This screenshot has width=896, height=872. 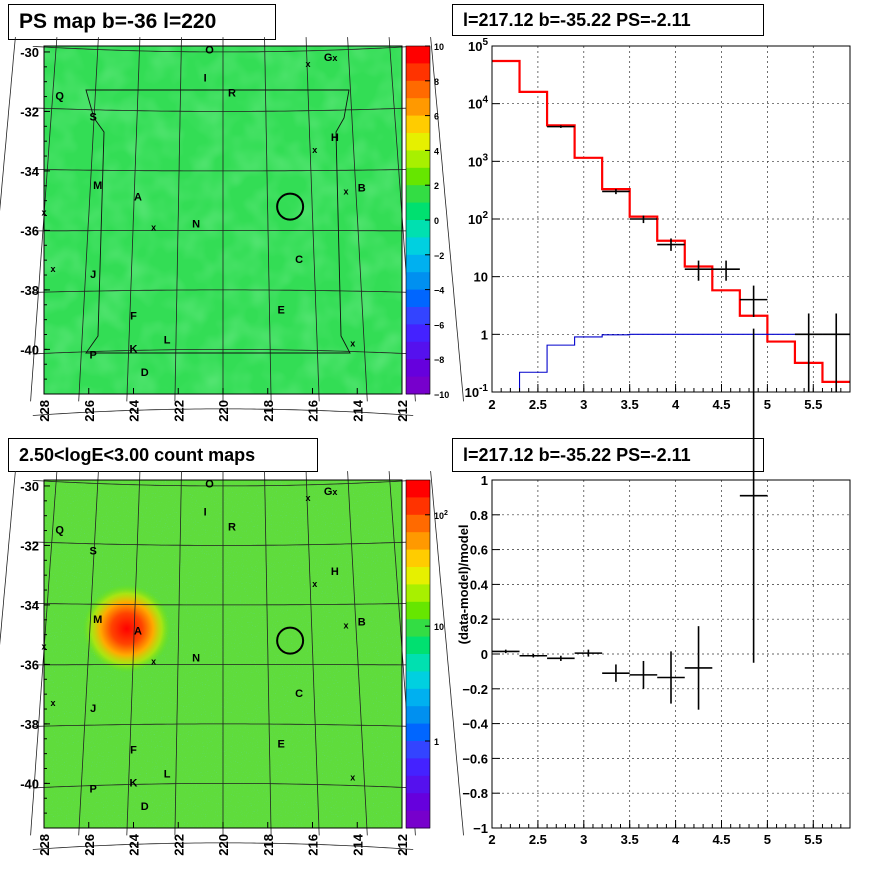 I want to click on spectrum-title: l=217.12 b=-35.22 PS=-2.11, so click(x=608, y=20).